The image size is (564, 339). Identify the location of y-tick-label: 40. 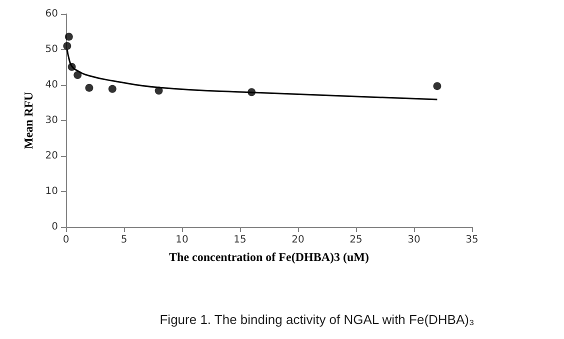
(51, 85).